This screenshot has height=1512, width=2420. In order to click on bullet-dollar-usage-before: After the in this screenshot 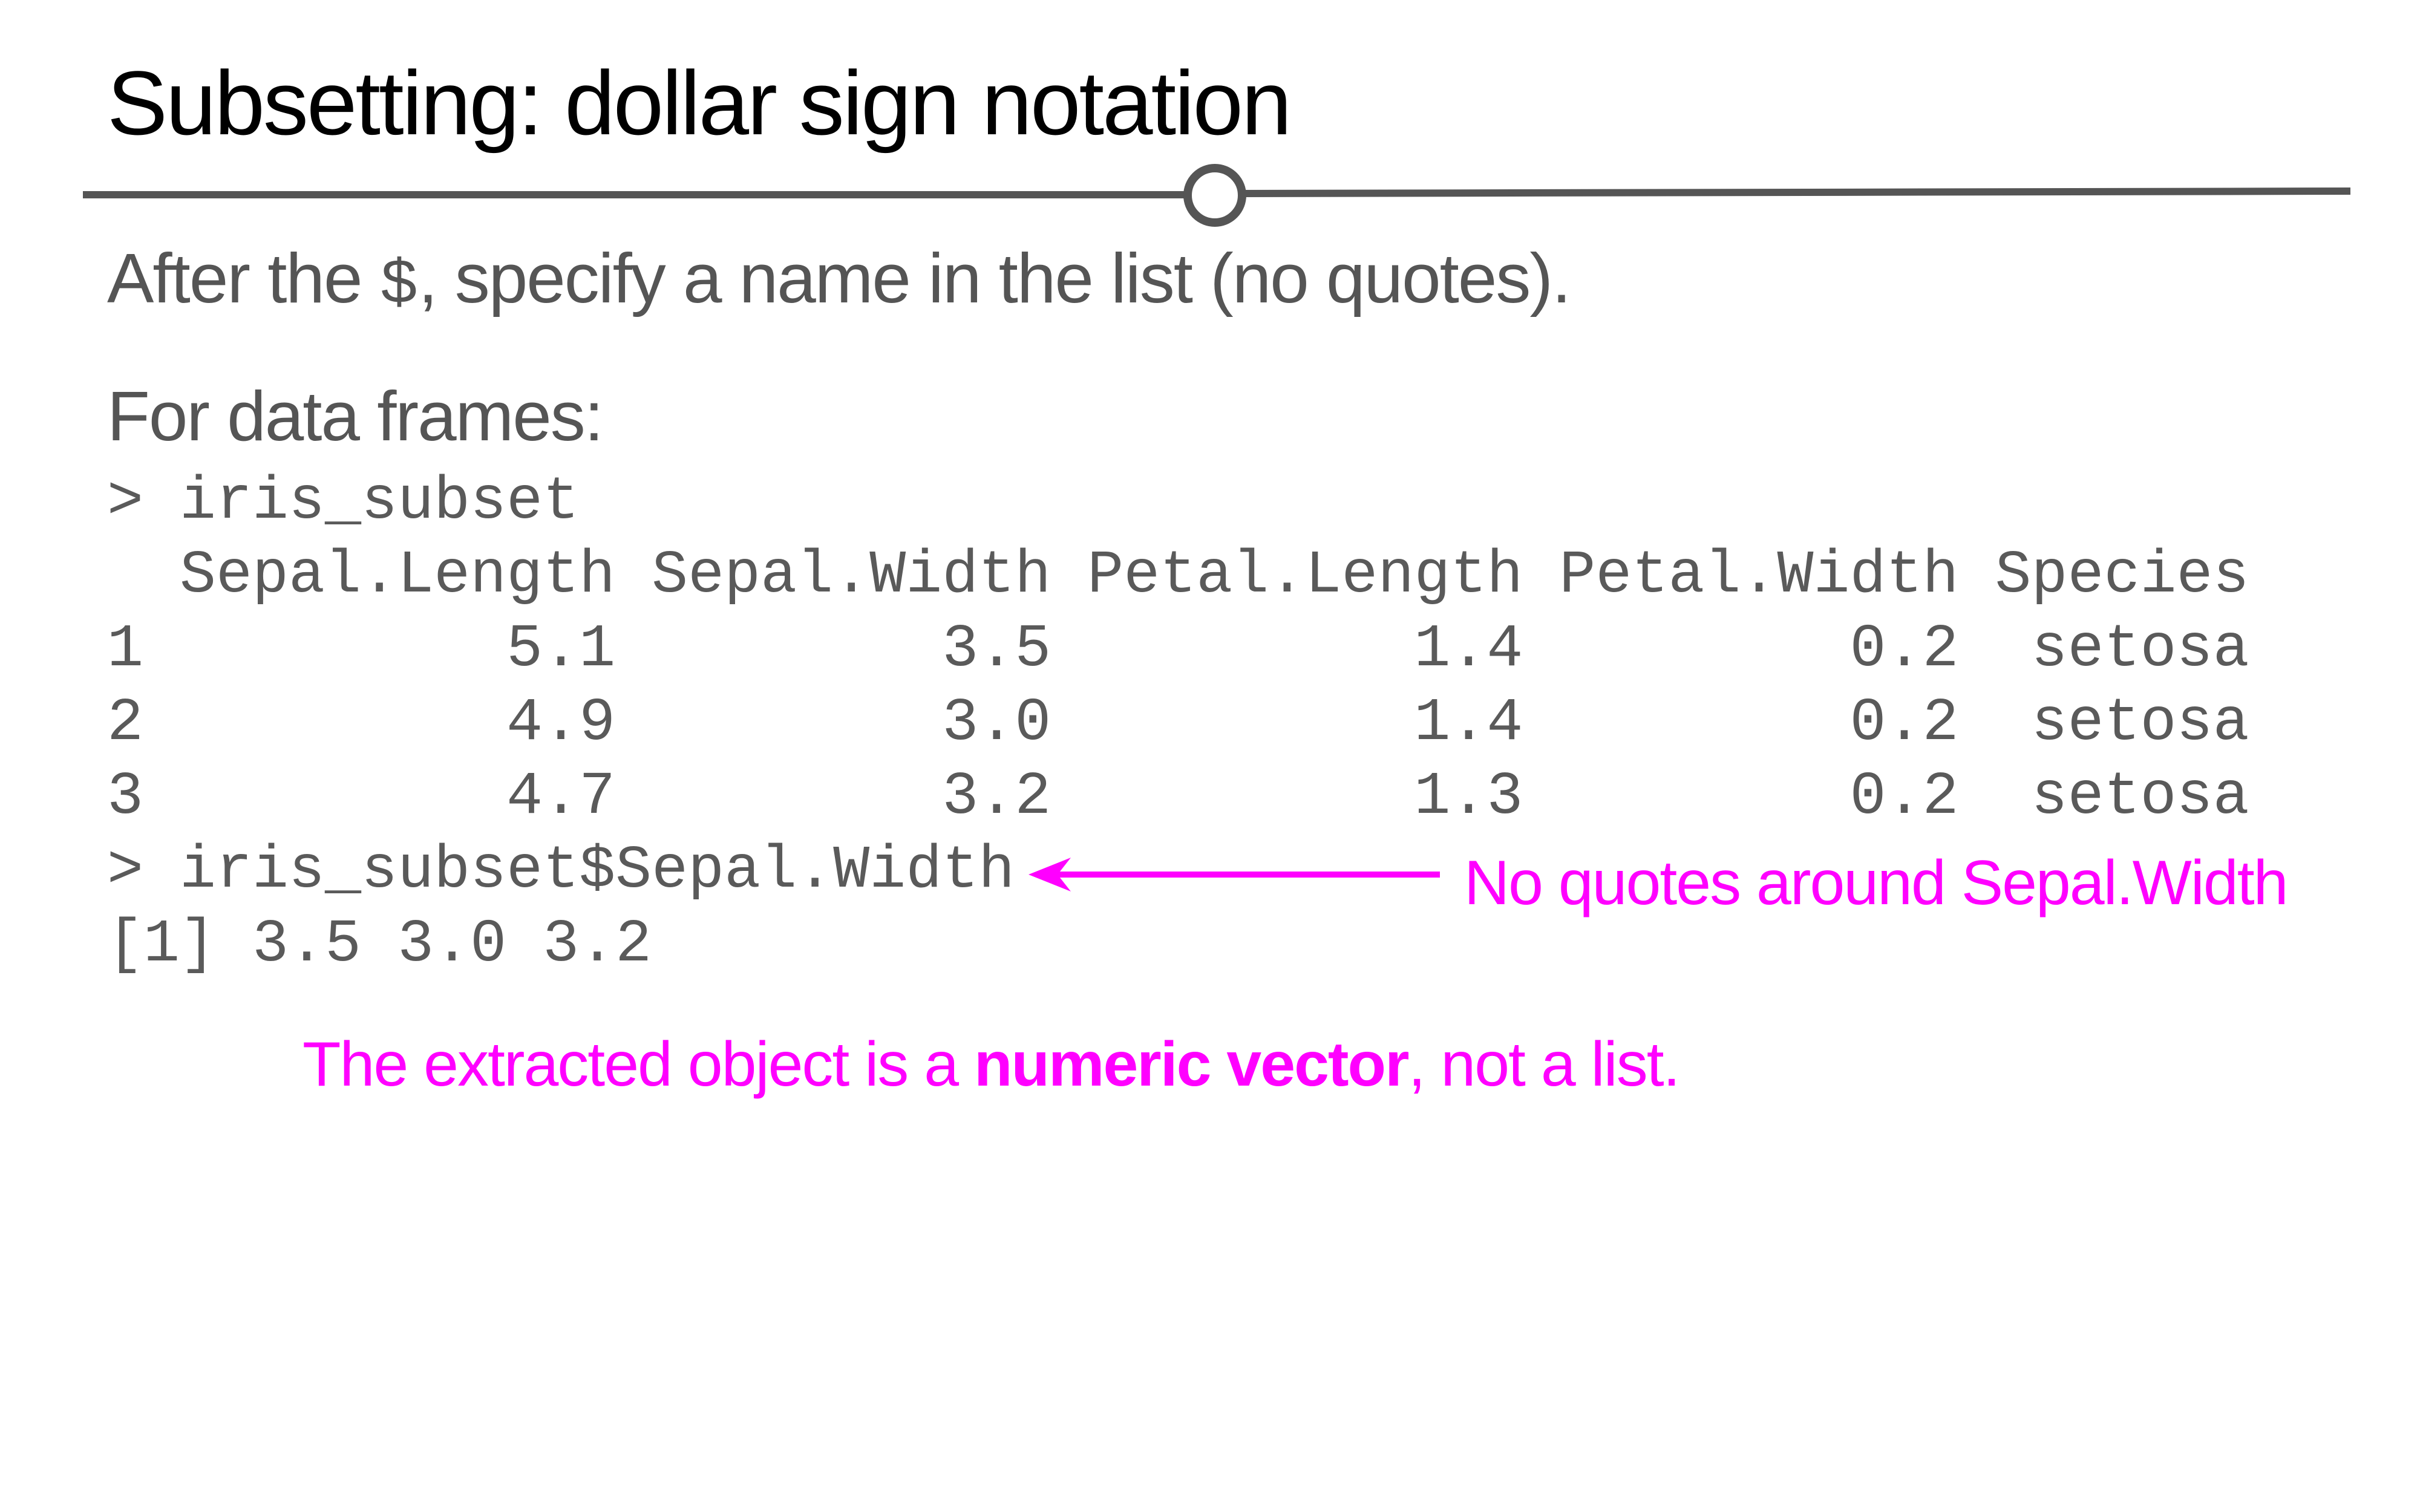, I will do `click(243, 278)`.